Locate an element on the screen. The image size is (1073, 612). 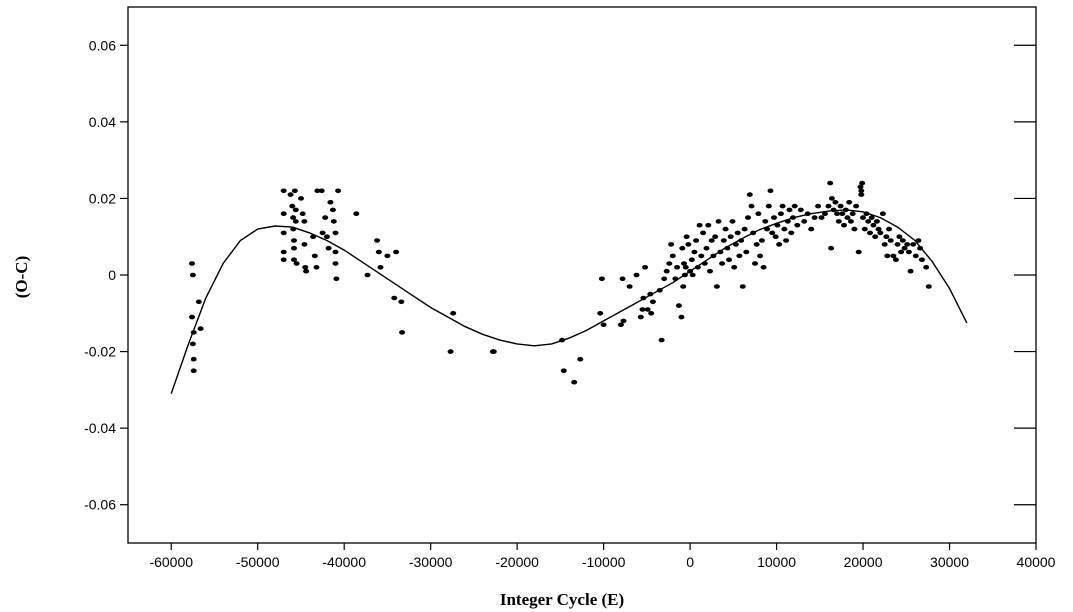
y-tick-label: 0 is located at coordinates (112, 275).